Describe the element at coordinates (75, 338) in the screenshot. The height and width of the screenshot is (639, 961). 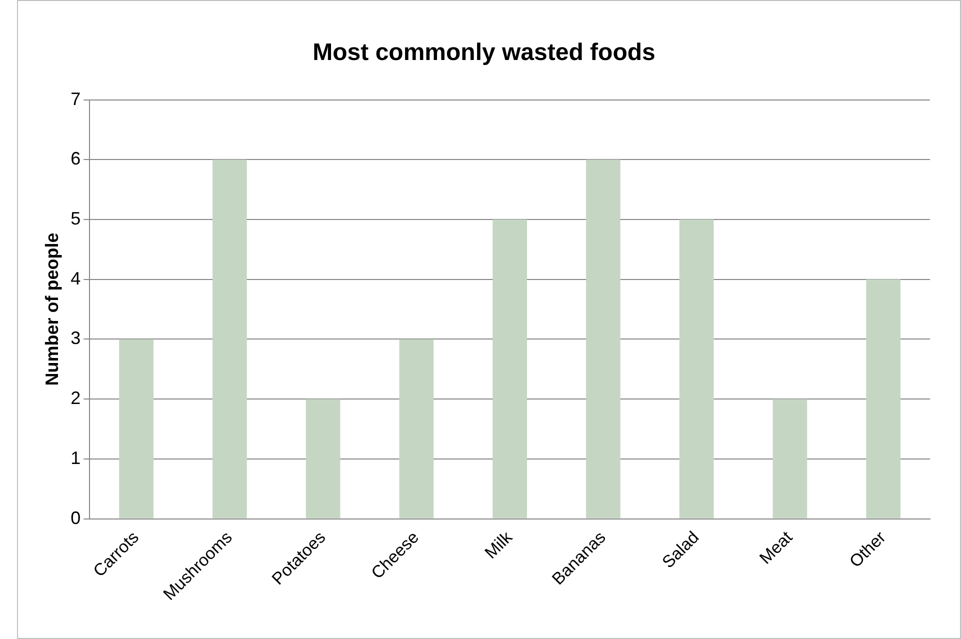
I see `y-tick-label: 3` at that location.